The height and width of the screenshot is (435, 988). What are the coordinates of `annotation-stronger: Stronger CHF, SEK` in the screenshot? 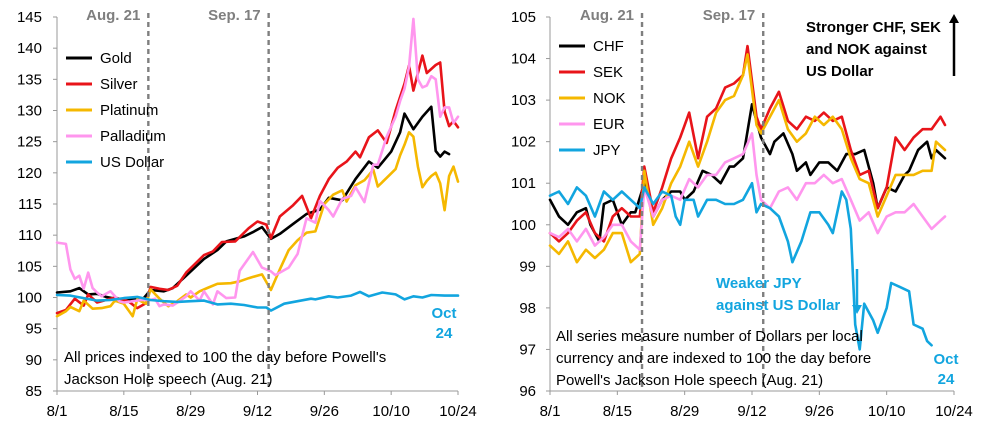 It's located at (873, 27).